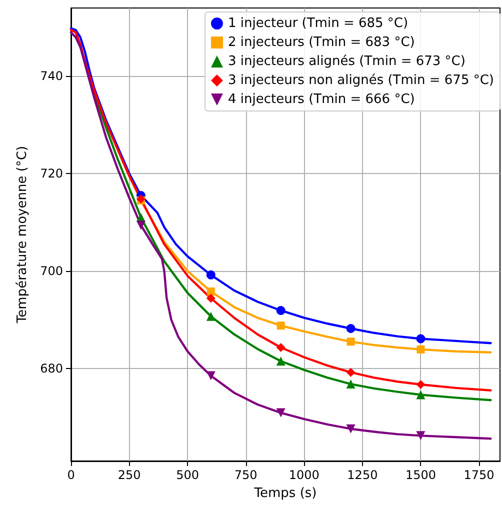 The width and height of the screenshot is (502, 508). What do you see at coordinates (347, 61) in the screenshot?
I see `legend-label: 3 injecteurs alignés (Tmin = 673 °C)` at bounding box center [347, 61].